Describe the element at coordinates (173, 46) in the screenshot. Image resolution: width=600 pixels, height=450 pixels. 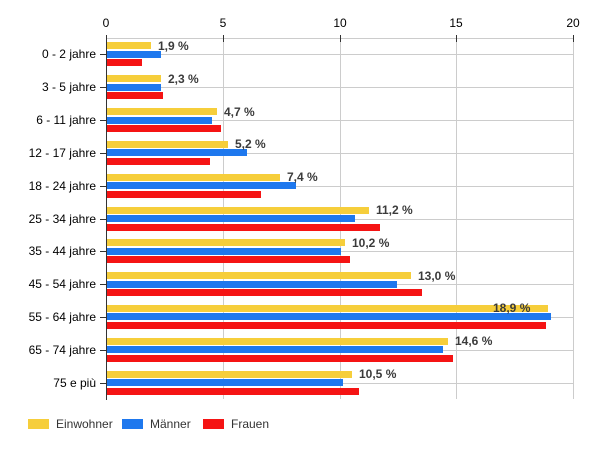
I see `value-label: 1,9 %` at that location.